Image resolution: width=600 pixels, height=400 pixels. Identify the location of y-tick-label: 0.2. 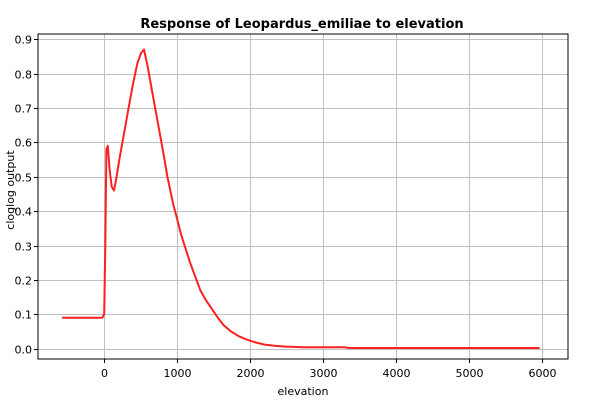
(24, 281).